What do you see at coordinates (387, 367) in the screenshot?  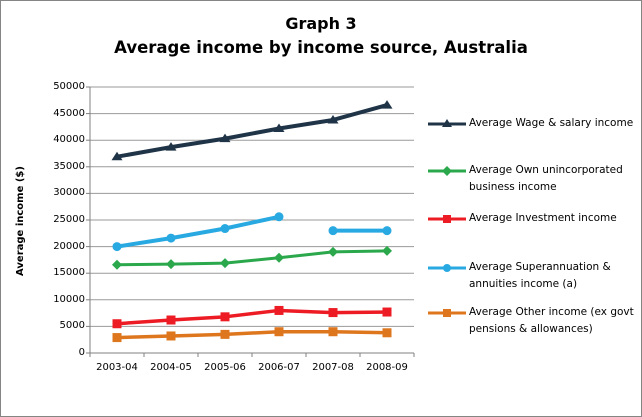 I see `x-tick-label: 2008-09` at bounding box center [387, 367].